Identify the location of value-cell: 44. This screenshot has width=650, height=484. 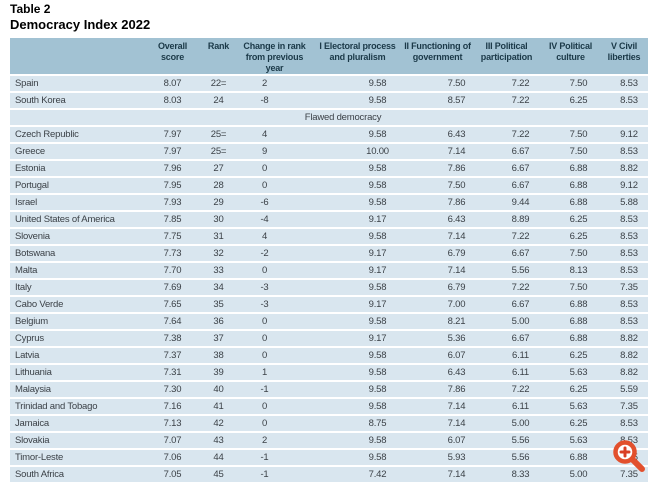
(218, 458).